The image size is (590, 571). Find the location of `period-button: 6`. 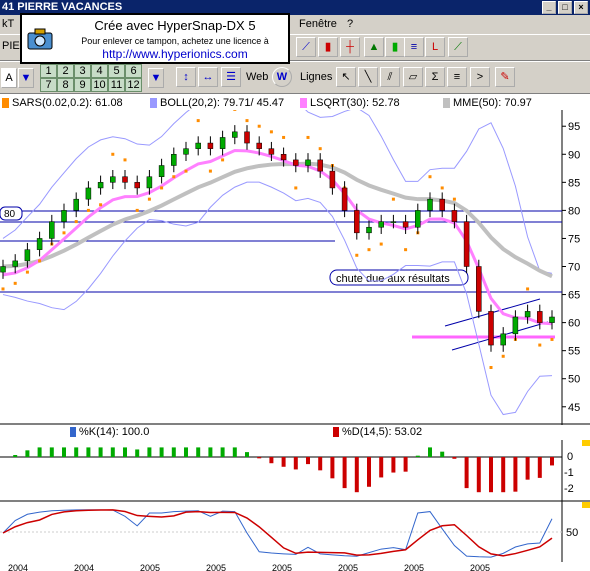

period-button: 6 is located at coordinates (133, 71).